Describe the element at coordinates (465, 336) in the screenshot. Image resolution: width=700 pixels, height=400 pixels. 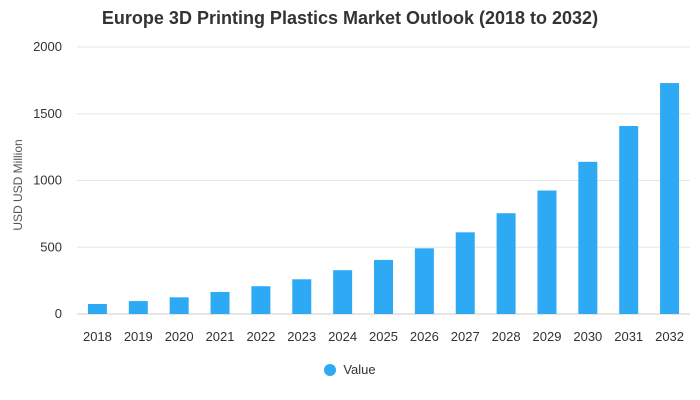
I see `x-tick-label: 2027` at that location.